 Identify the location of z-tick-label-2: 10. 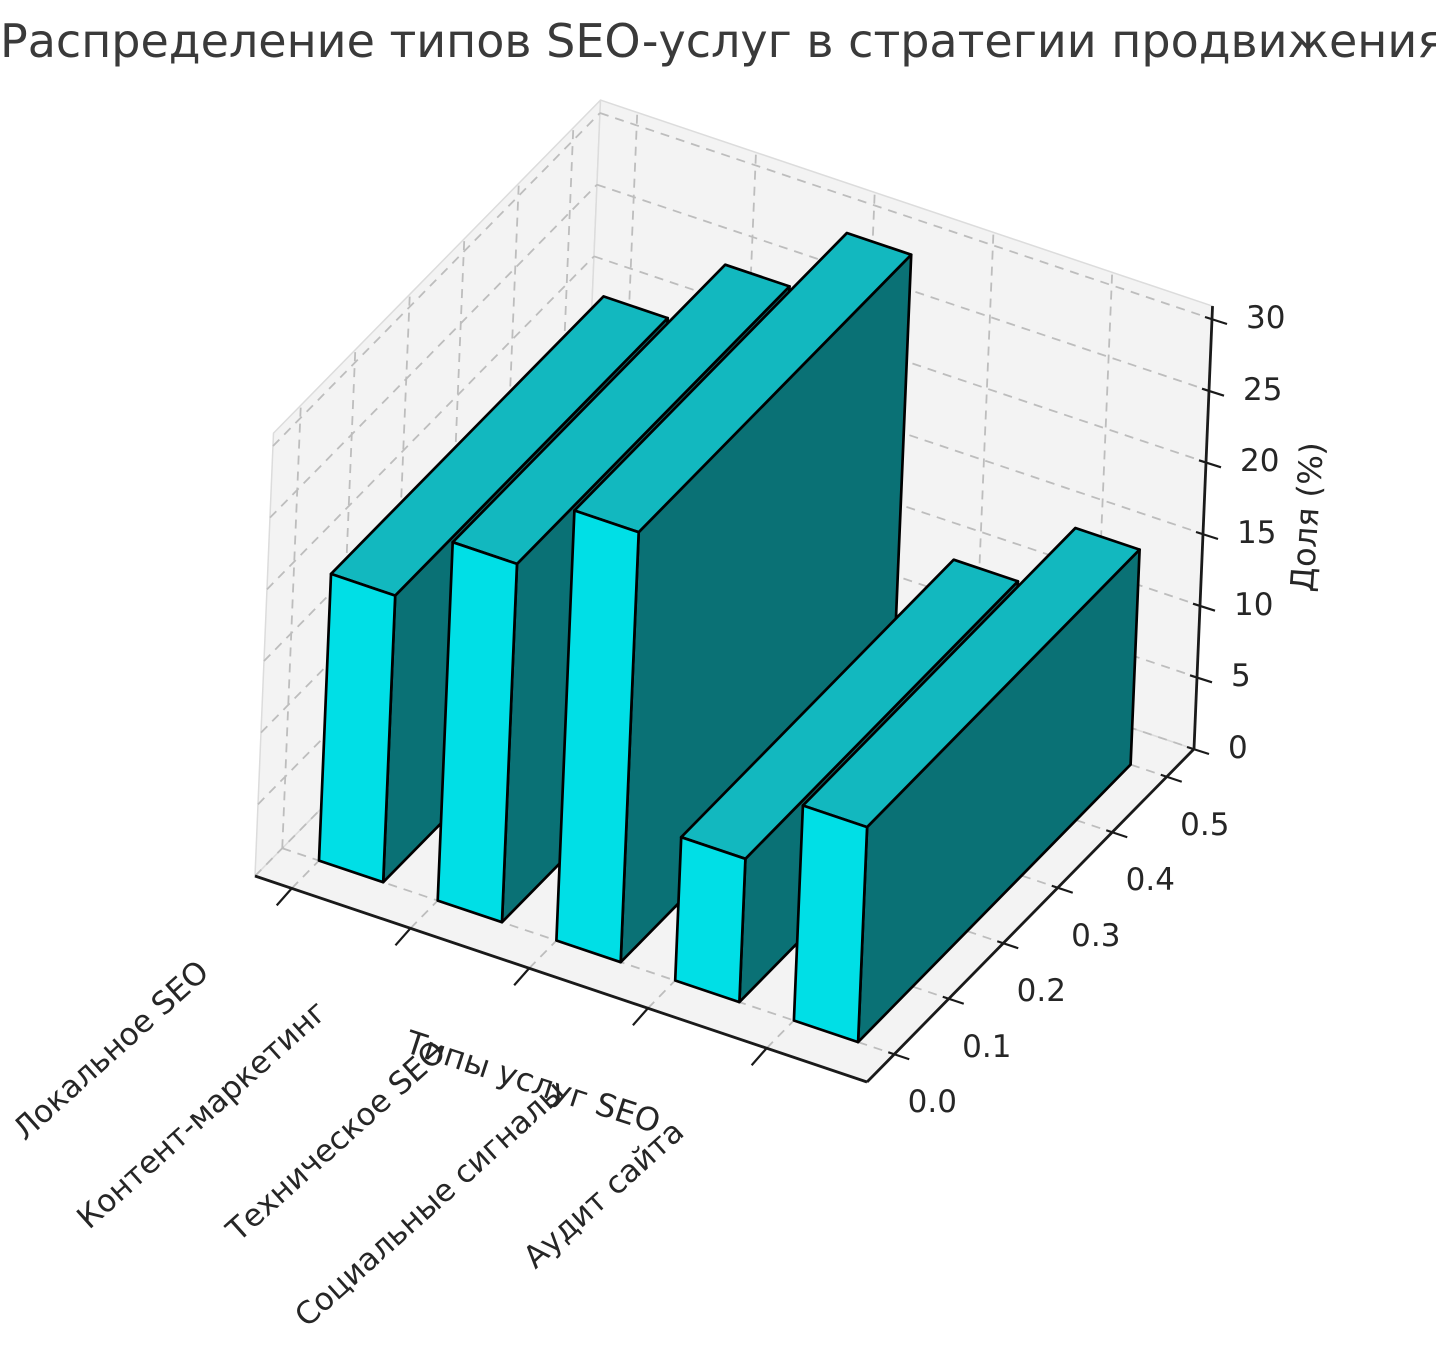
(1254, 604).